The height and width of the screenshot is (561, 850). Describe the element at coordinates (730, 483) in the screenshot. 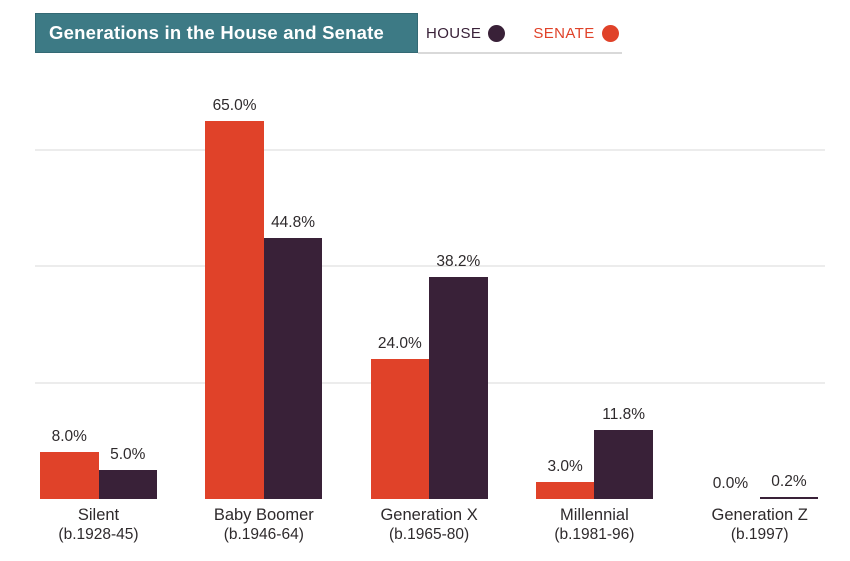

I see `value-label-senate-generation-z: 0.0%` at that location.